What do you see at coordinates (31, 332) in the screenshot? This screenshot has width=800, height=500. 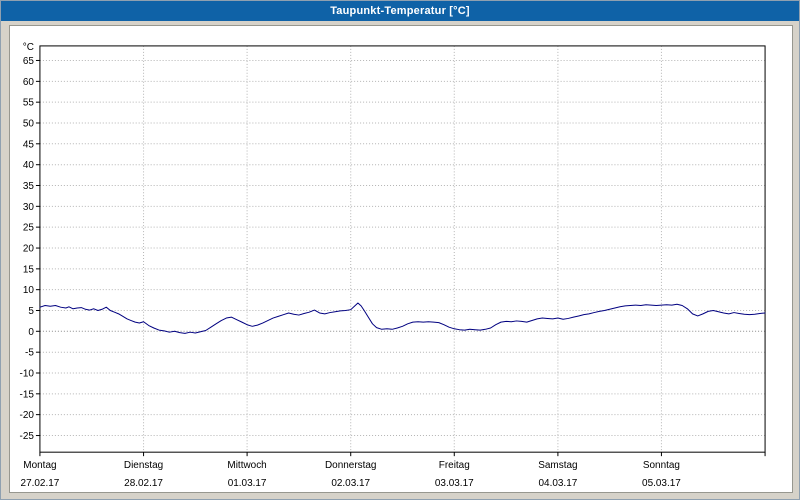 I see `y-tick-label: 0` at bounding box center [31, 332].